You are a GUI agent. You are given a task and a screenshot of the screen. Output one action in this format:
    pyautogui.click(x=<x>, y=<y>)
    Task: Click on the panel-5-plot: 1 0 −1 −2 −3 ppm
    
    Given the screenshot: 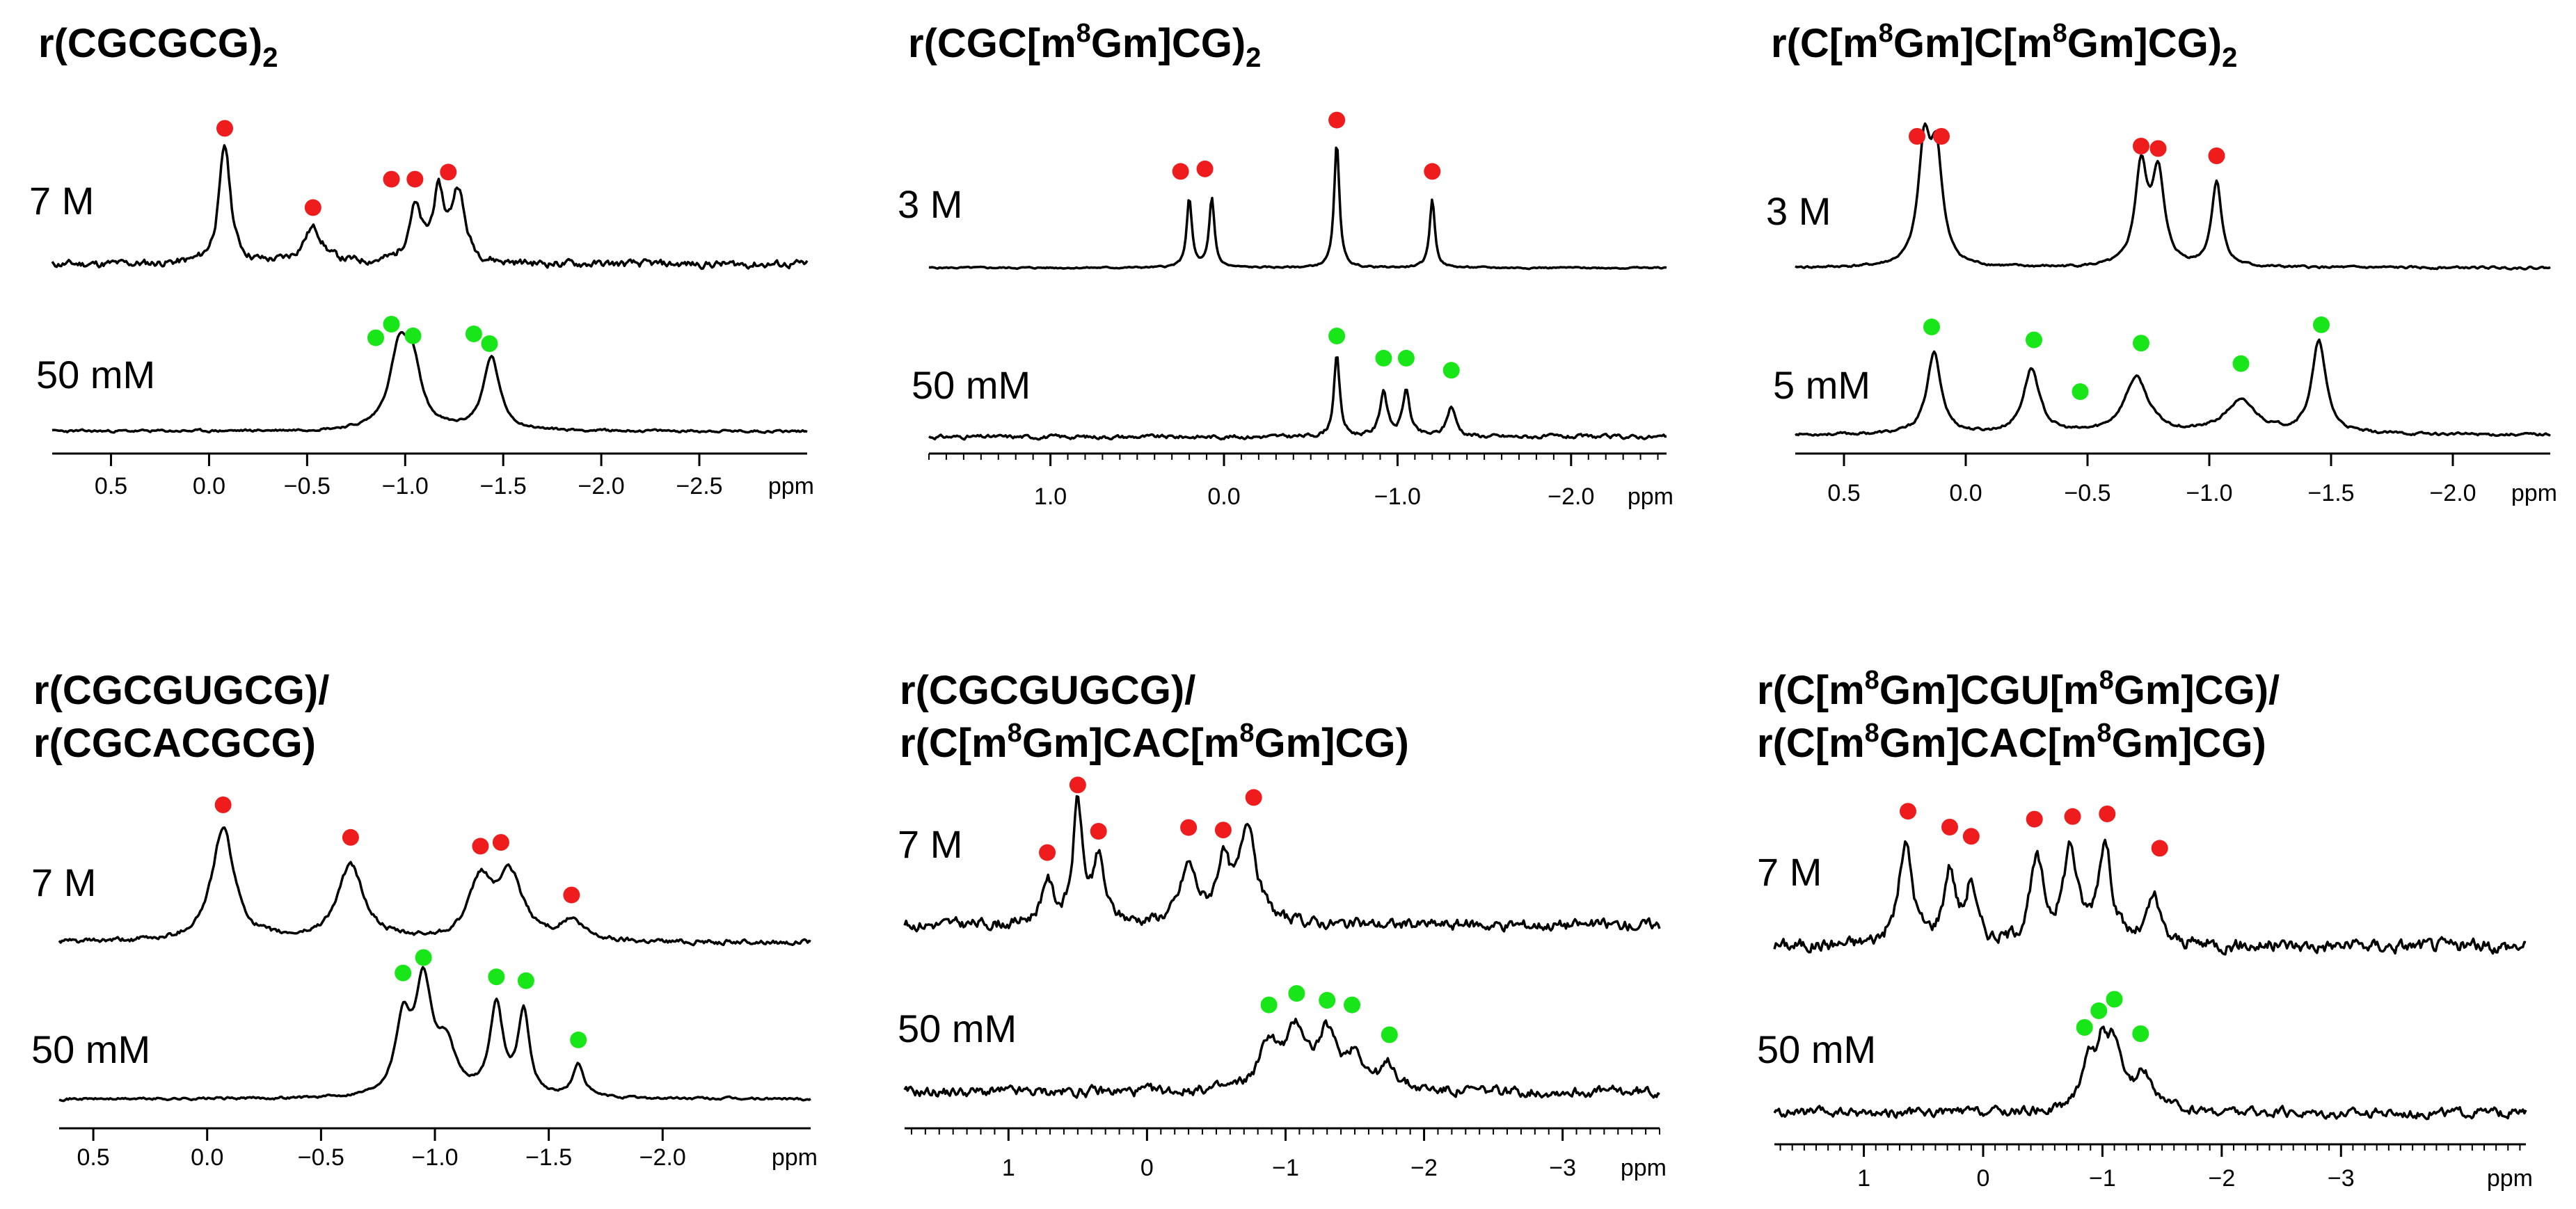 What is the action you would take?
    pyautogui.click(x=1285, y=978)
    